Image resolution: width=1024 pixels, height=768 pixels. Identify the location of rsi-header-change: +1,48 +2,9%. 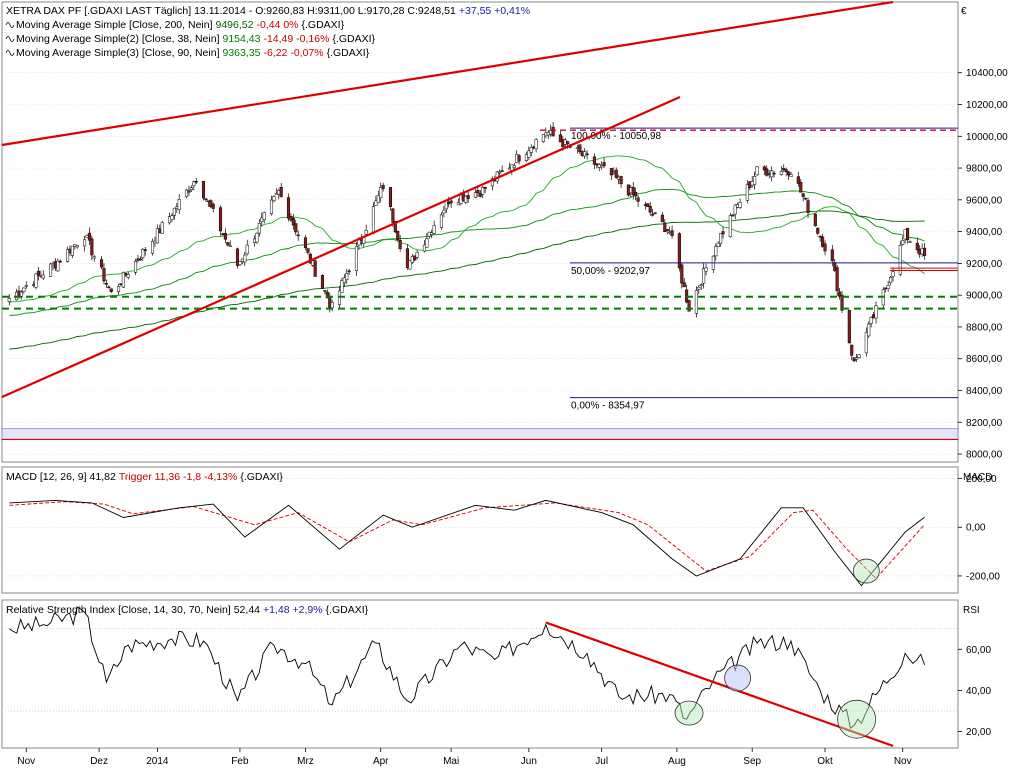
(293, 610).